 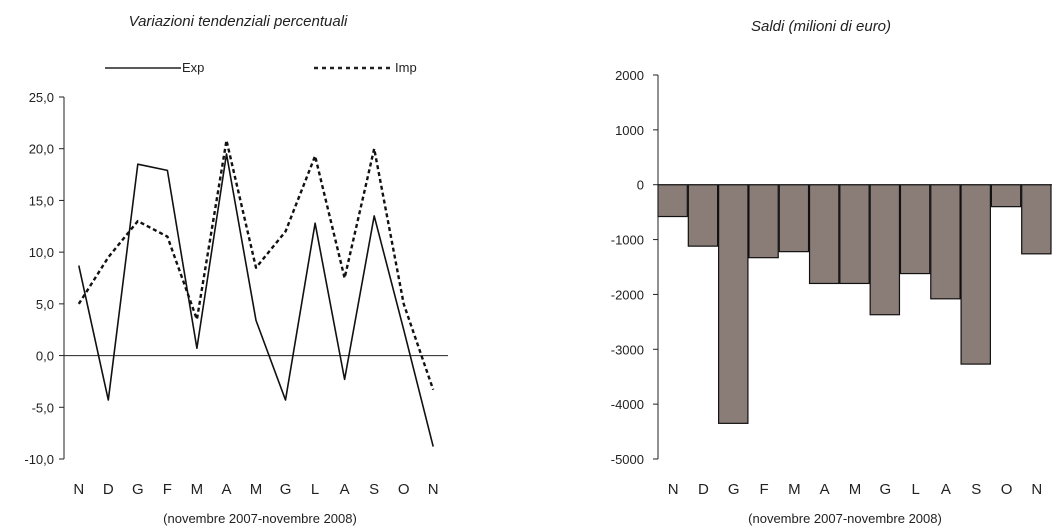 What do you see at coordinates (238, 21) in the screenshot?
I see `line-chart-title: Variazioni tendenziali percentuali` at bounding box center [238, 21].